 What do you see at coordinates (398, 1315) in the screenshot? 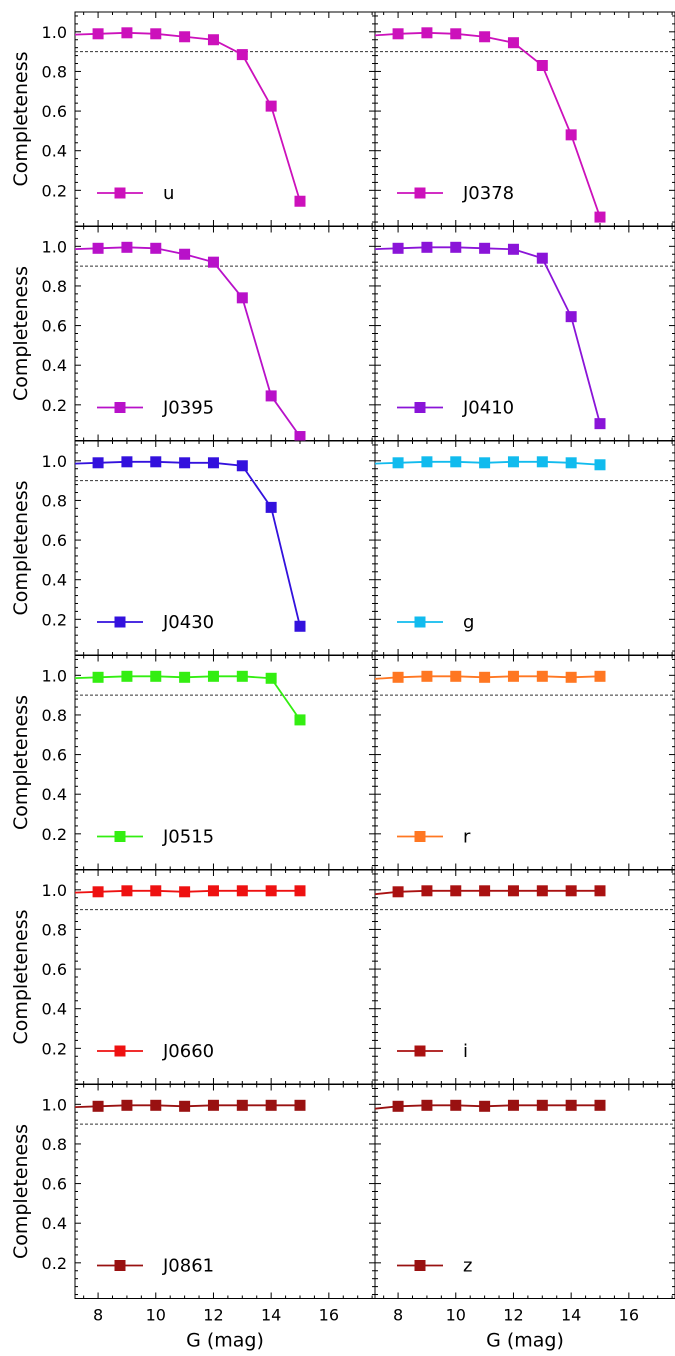
I see `x-tick-label: 8` at bounding box center [398, 1315].